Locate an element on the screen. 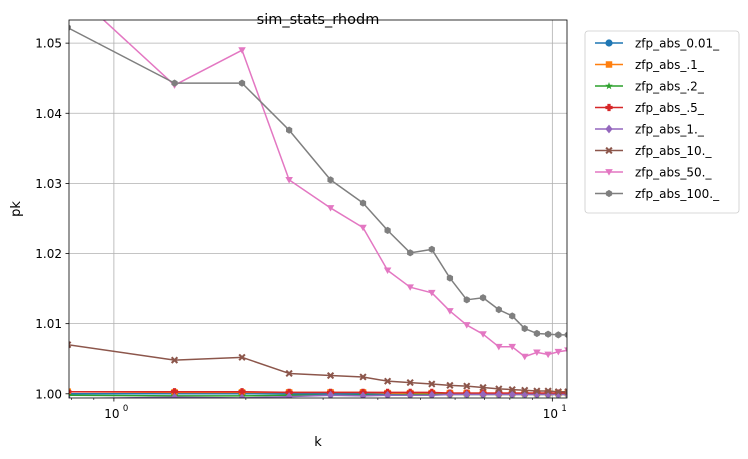 Image resolution: width=748 pixels, height=459 pixels. legend-item: zfp_abs_.2_ is located at coordinates (650, 87).